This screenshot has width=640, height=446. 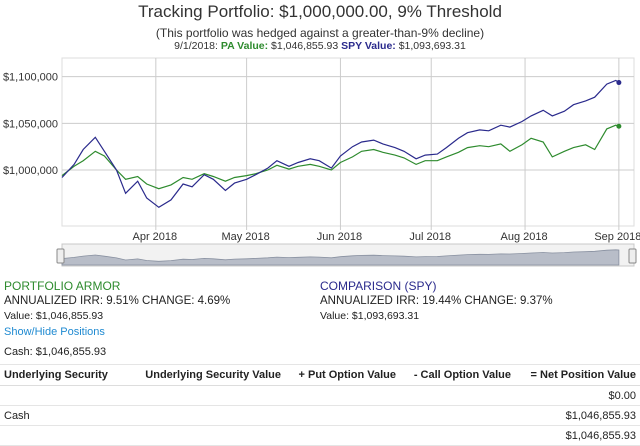 I want to click on navigator-area, so click(x=340, y=257).